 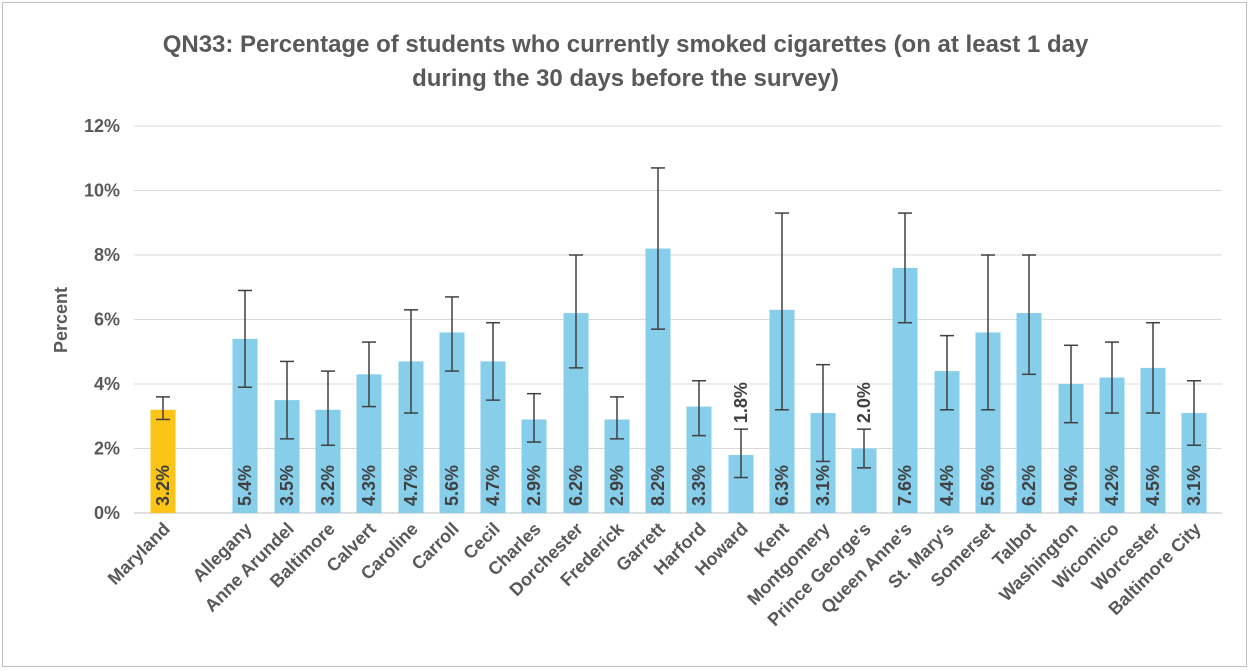 What do you see at coordinates (107, 255) in the screenshot?
I see `y-tick-label: 8%` at bounding box center [107, 255].